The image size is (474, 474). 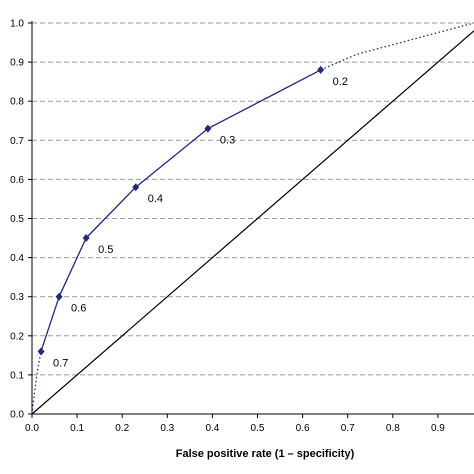 I want to click on threshold-label: 0.2, so click(x=340, y=82).